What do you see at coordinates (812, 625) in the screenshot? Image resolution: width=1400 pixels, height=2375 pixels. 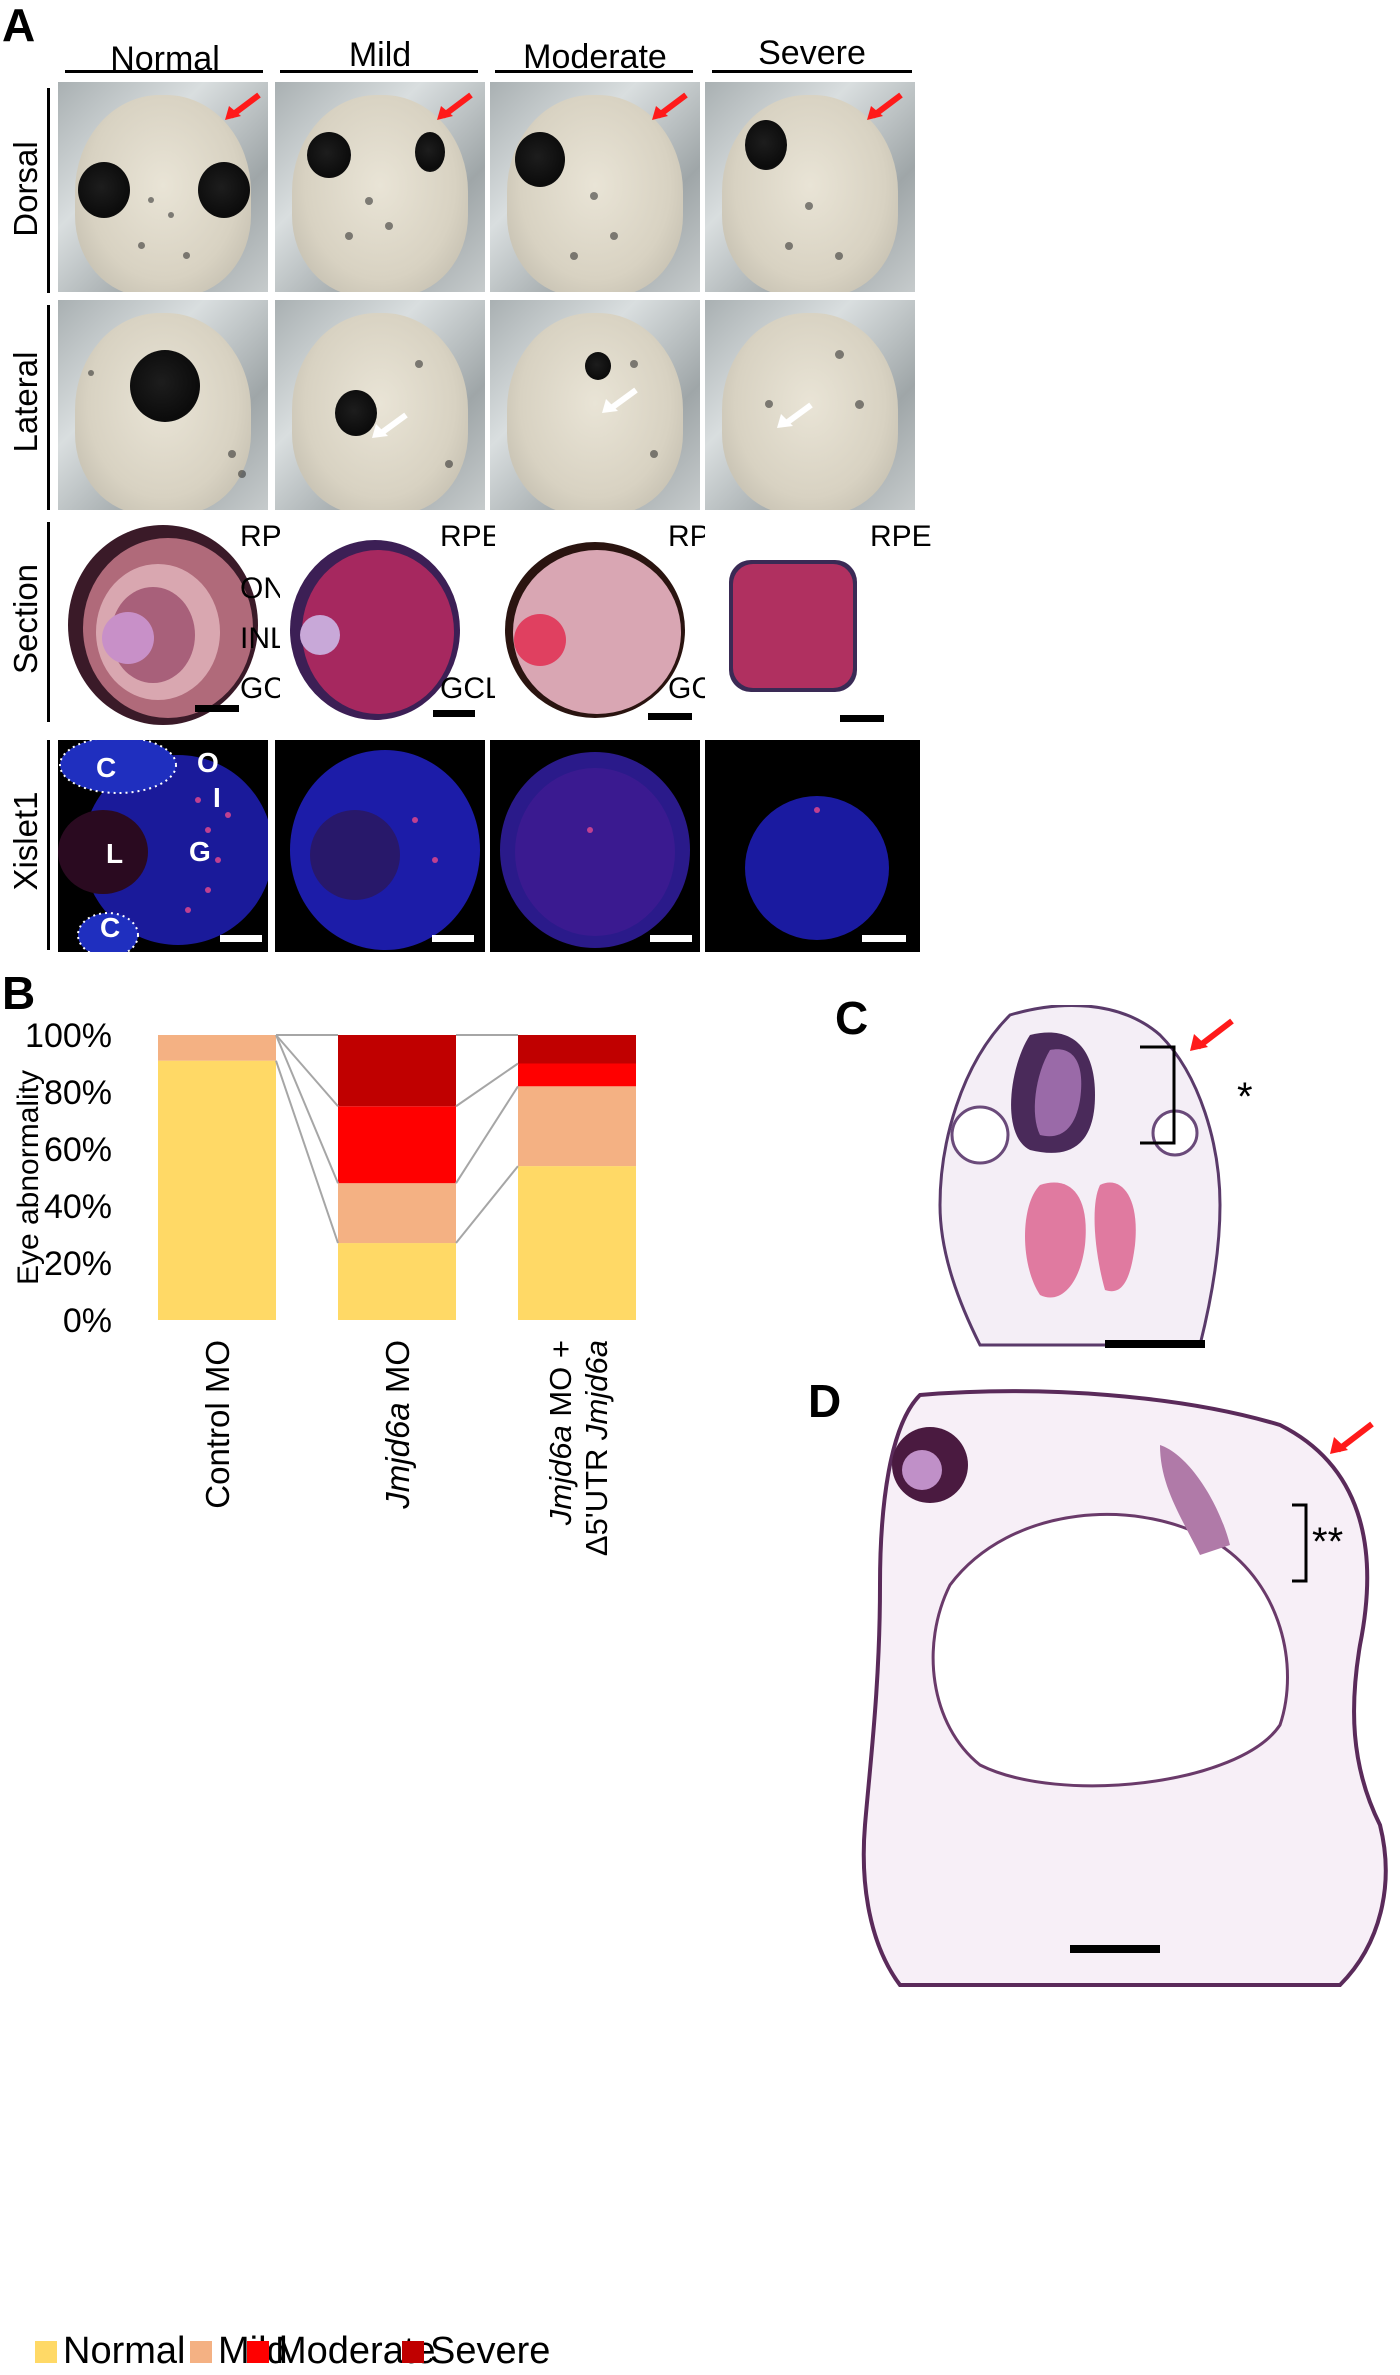 I see `section-image-severe` at bounding box center [812, 625].